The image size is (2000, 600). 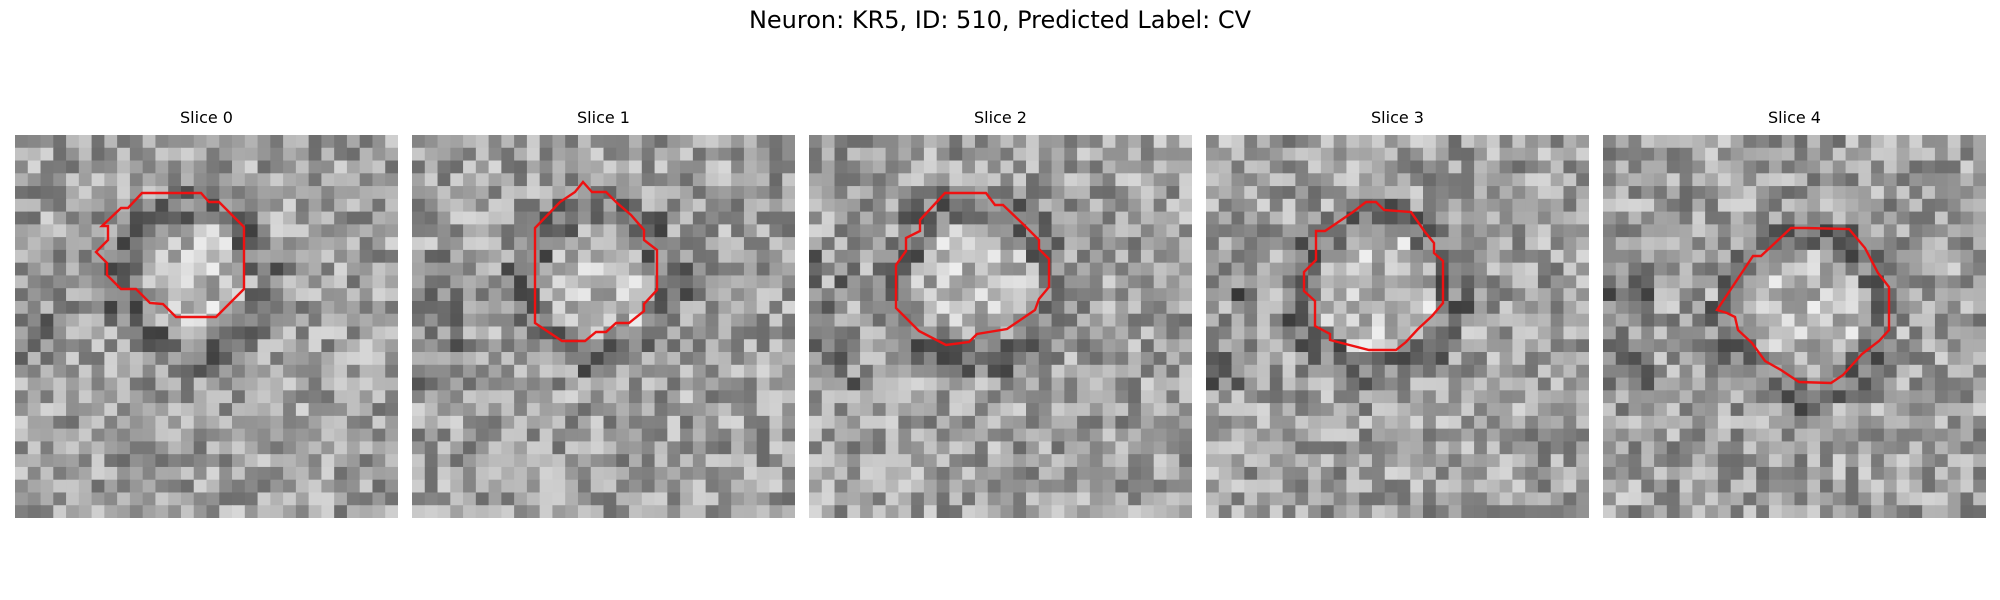 I want to click on slice-title: Slice 3, so click(x=1397, y=117).